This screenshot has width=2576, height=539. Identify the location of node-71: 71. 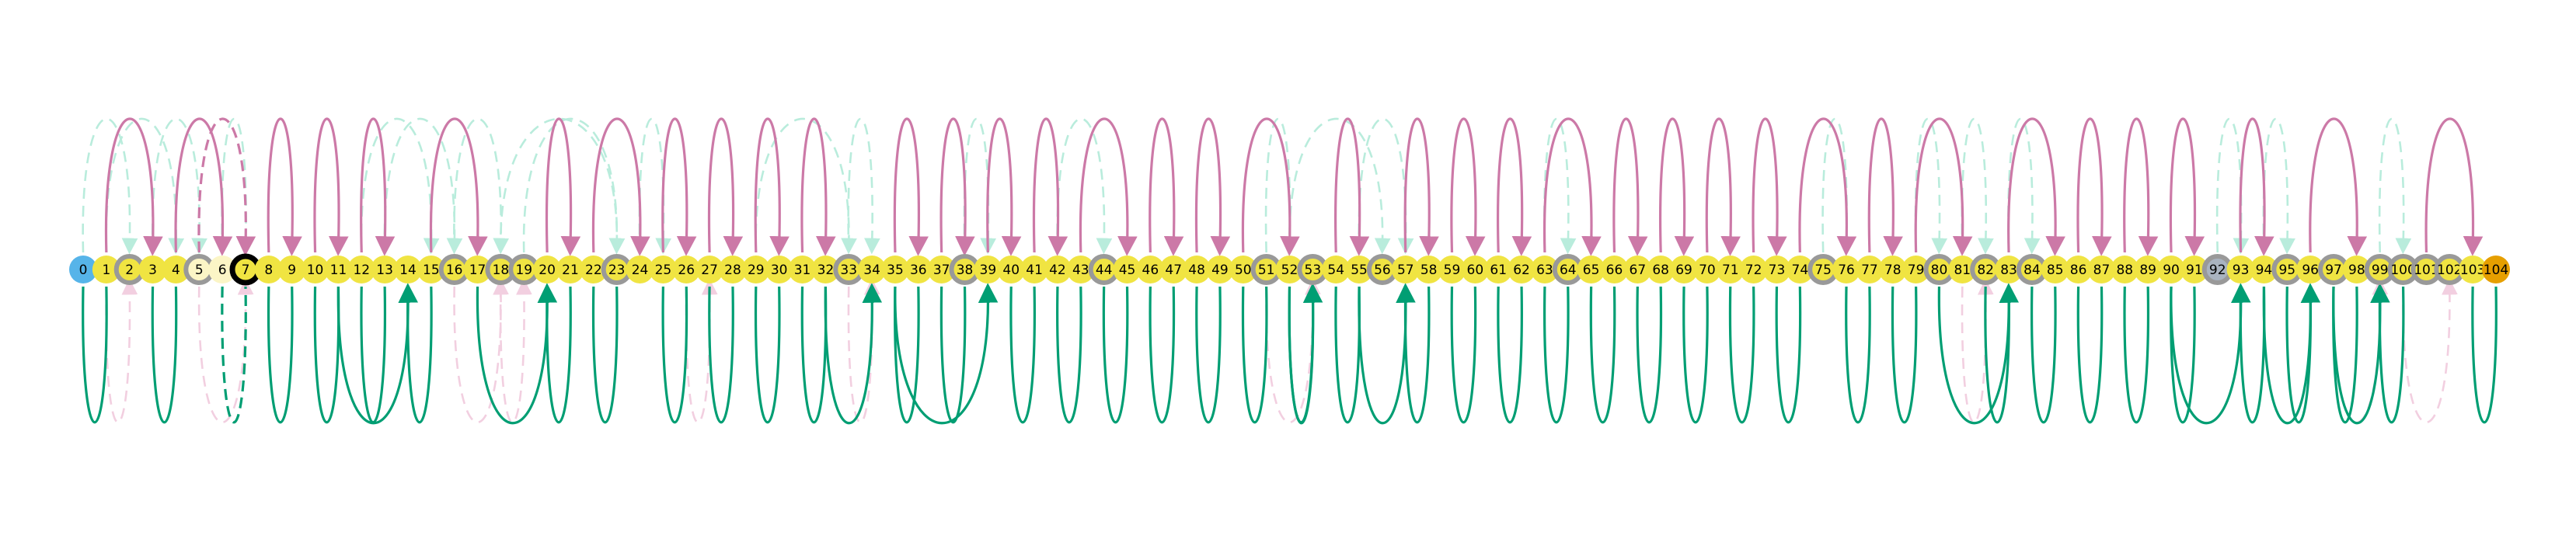
(1731, 269).